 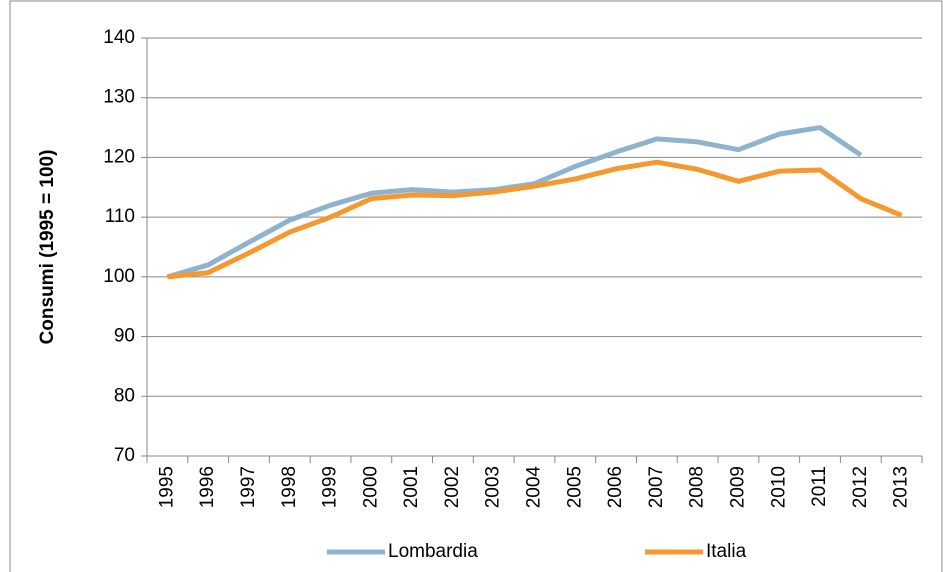 I want to click on y-tick-label: 110, so click(x=120, y=216).